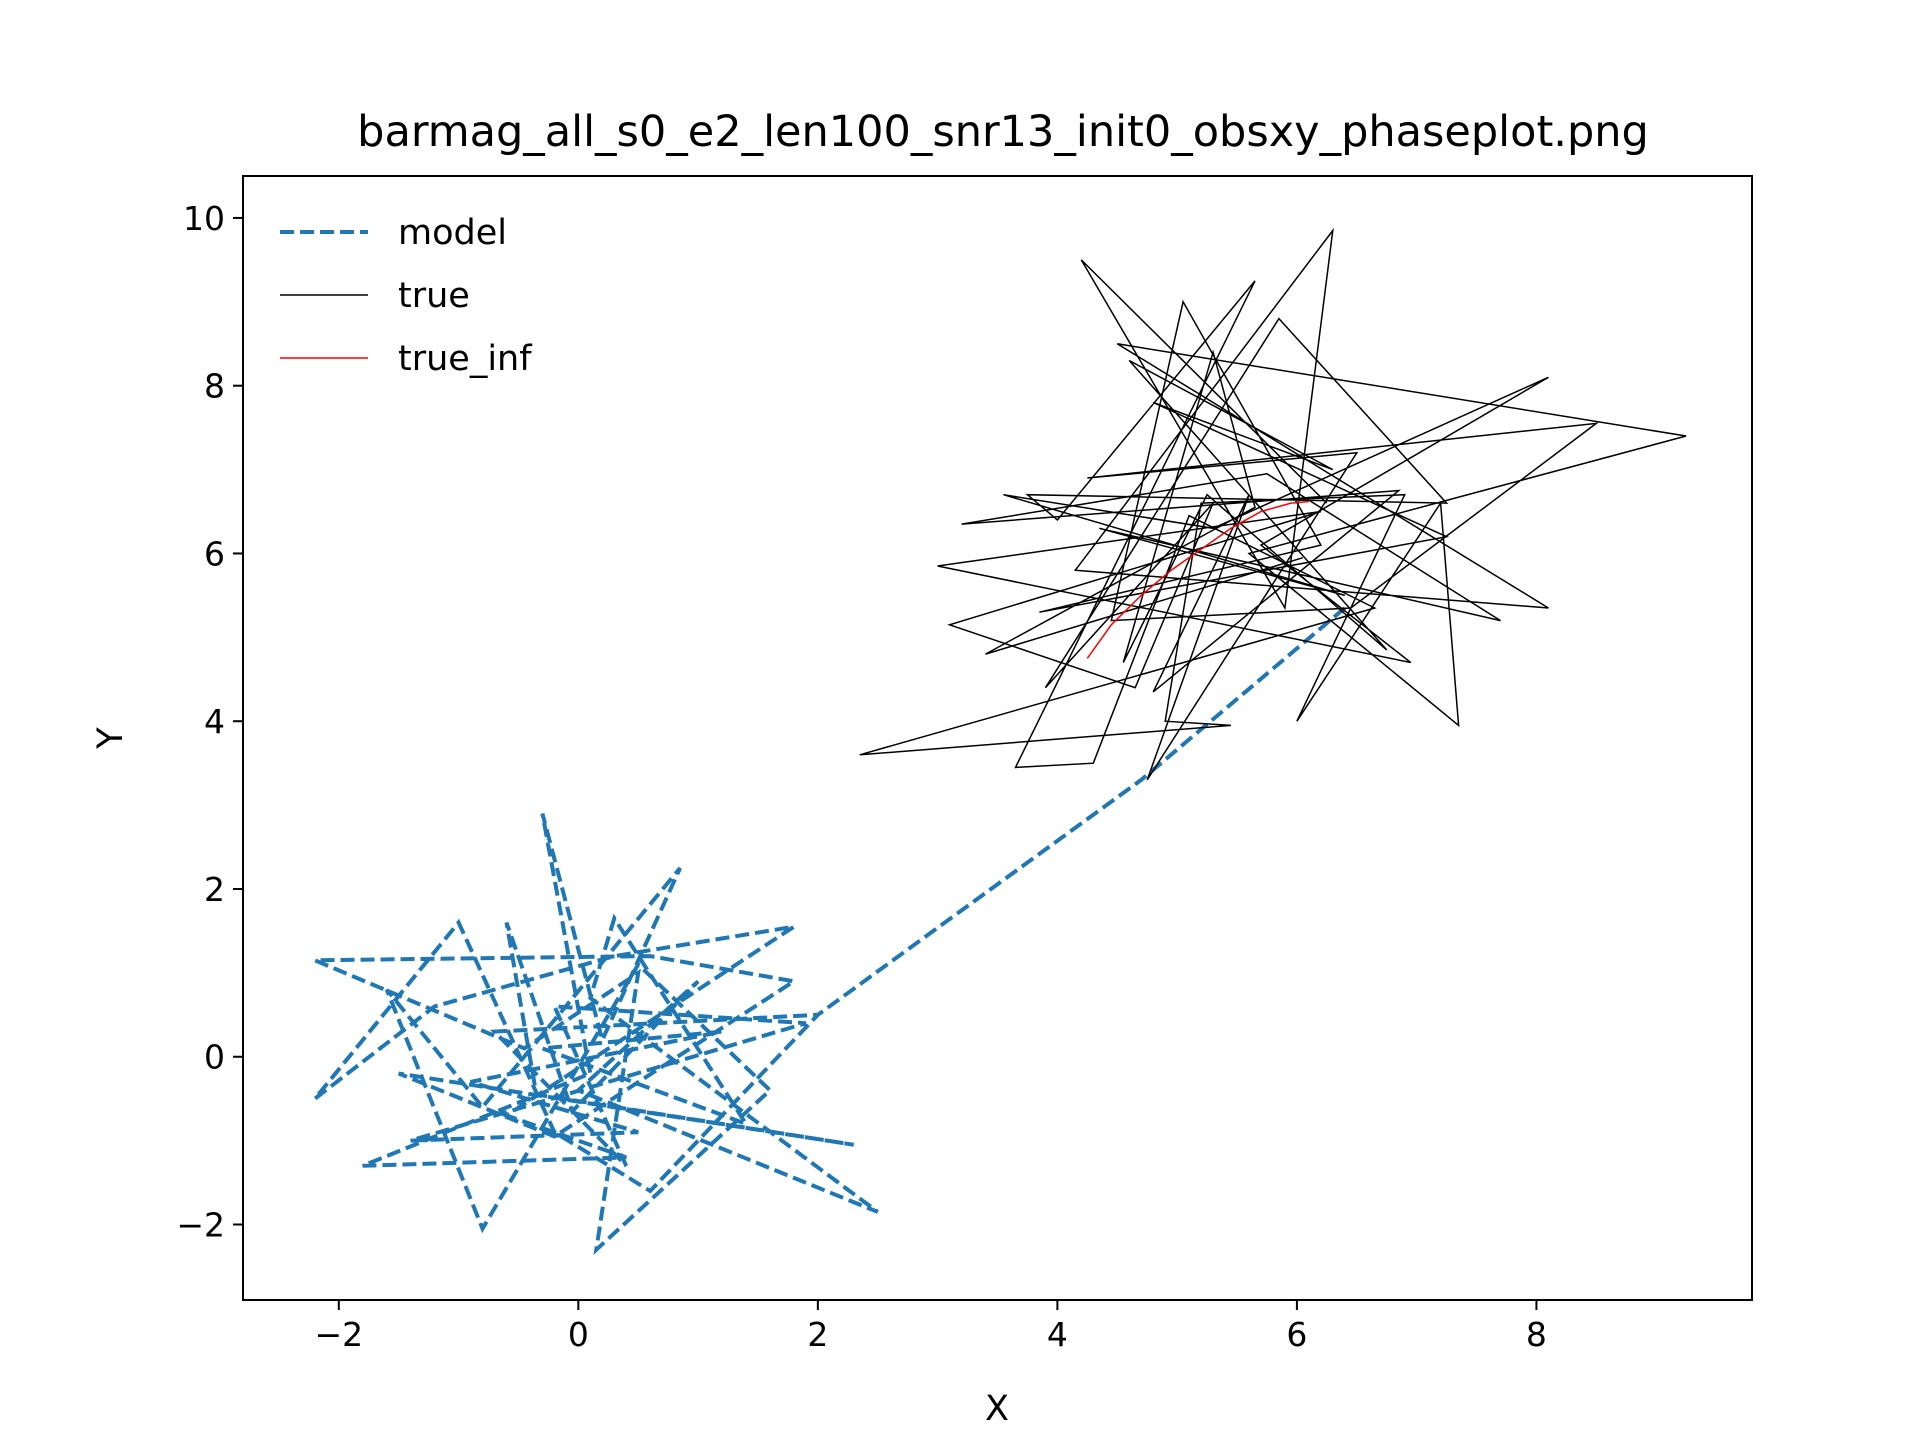  I want to click on x-tick-label: 8, so click(1536, 1334).